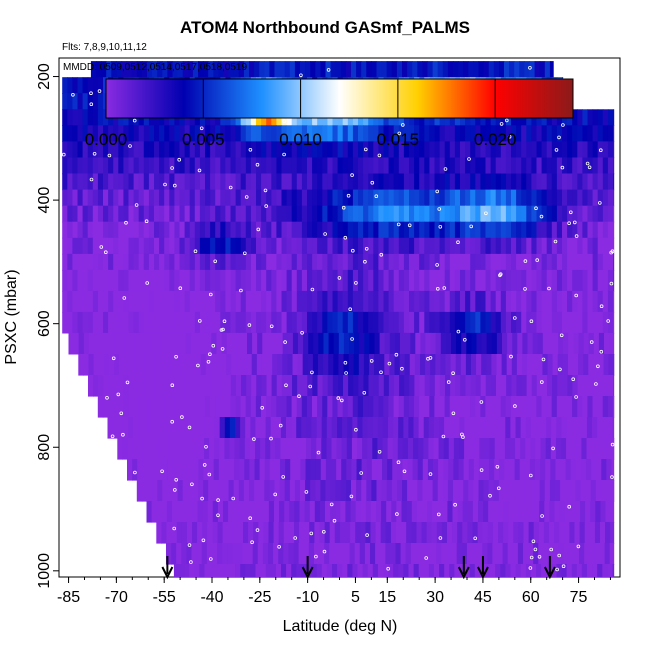 This screenshot has height=650, width=650. Describe the element at coordinates (106, 139) in the screenshot. I see `colorbar-tick-label: 0.000` at that location.